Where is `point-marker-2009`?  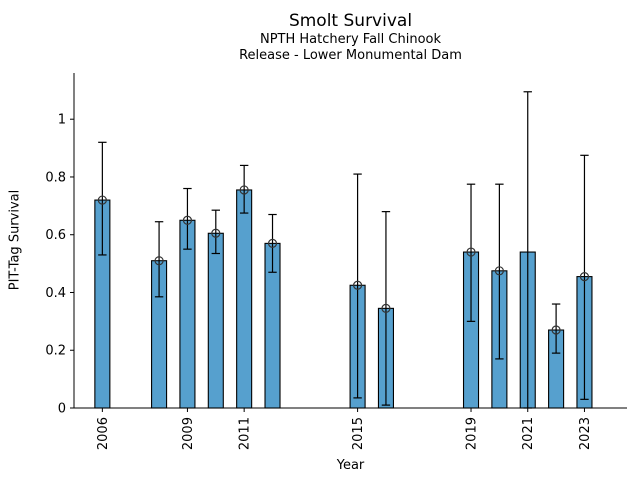
point-marker-2009 is located at coordinates (187, 220).